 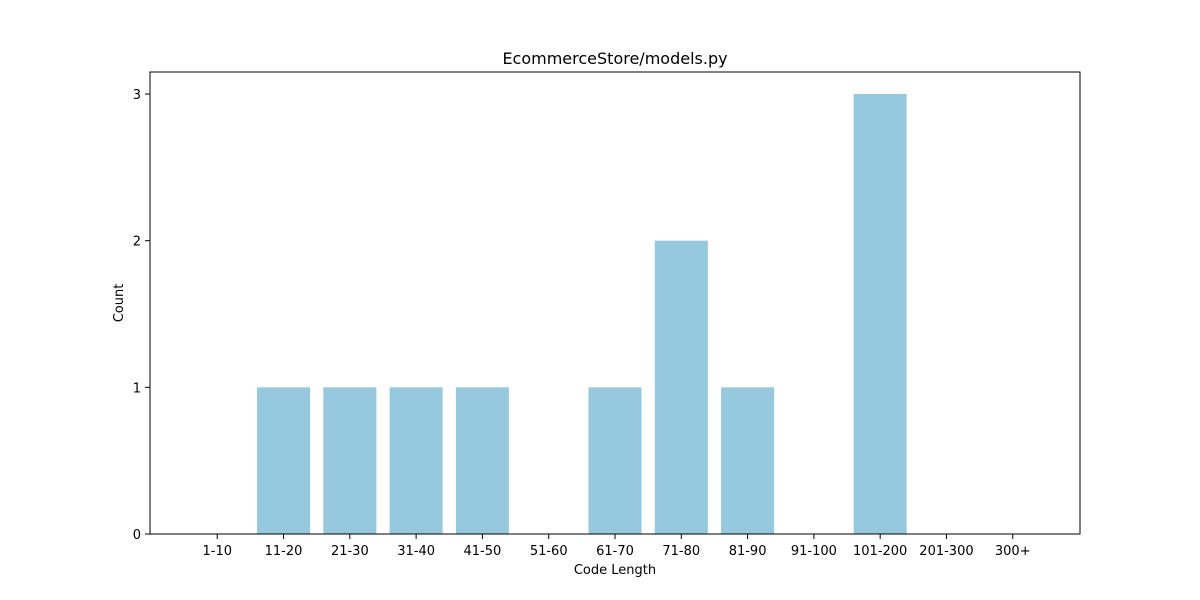 I want to click on y-tick-label: 0, so click(x=137, y=535).